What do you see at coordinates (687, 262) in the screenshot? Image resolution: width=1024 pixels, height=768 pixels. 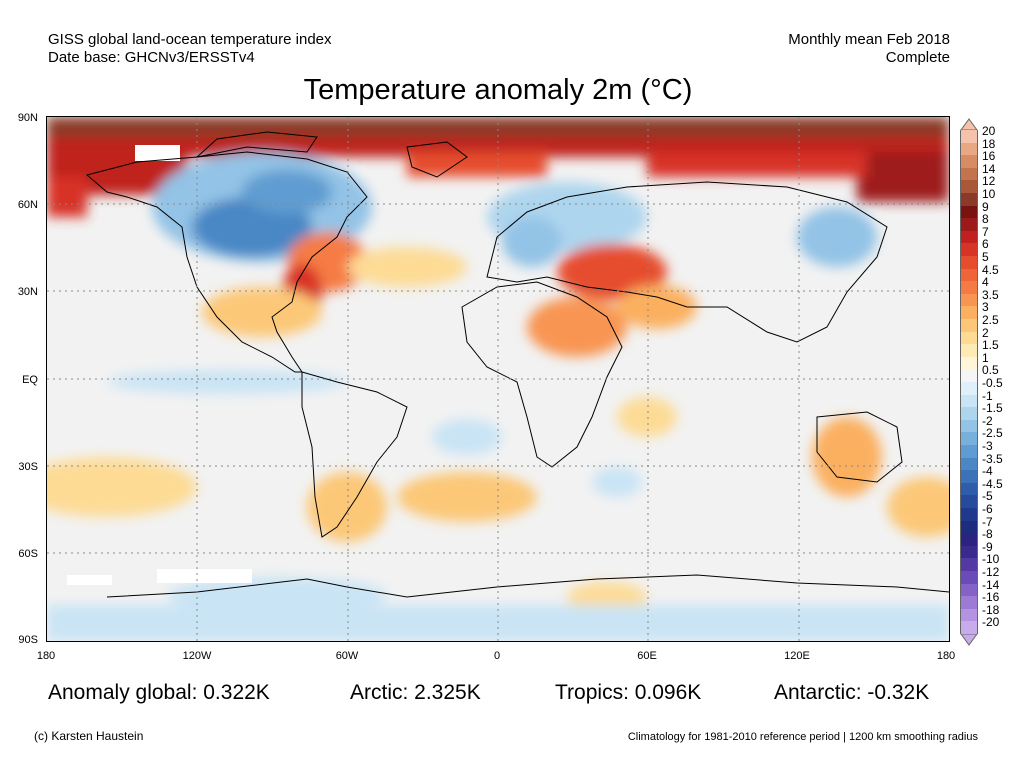 I see `eurasia-coast` at bounding box center [687, 262].